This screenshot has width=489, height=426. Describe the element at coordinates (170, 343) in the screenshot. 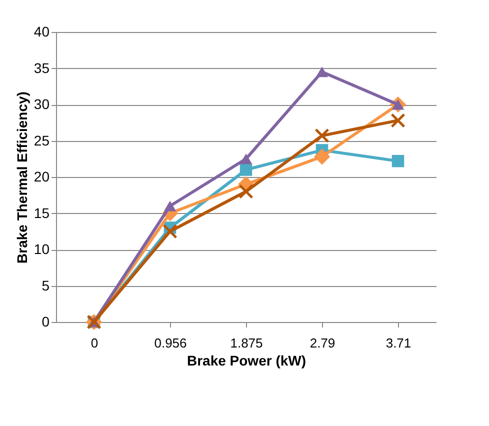

I see `x-tick-label: 0.956` at that location.